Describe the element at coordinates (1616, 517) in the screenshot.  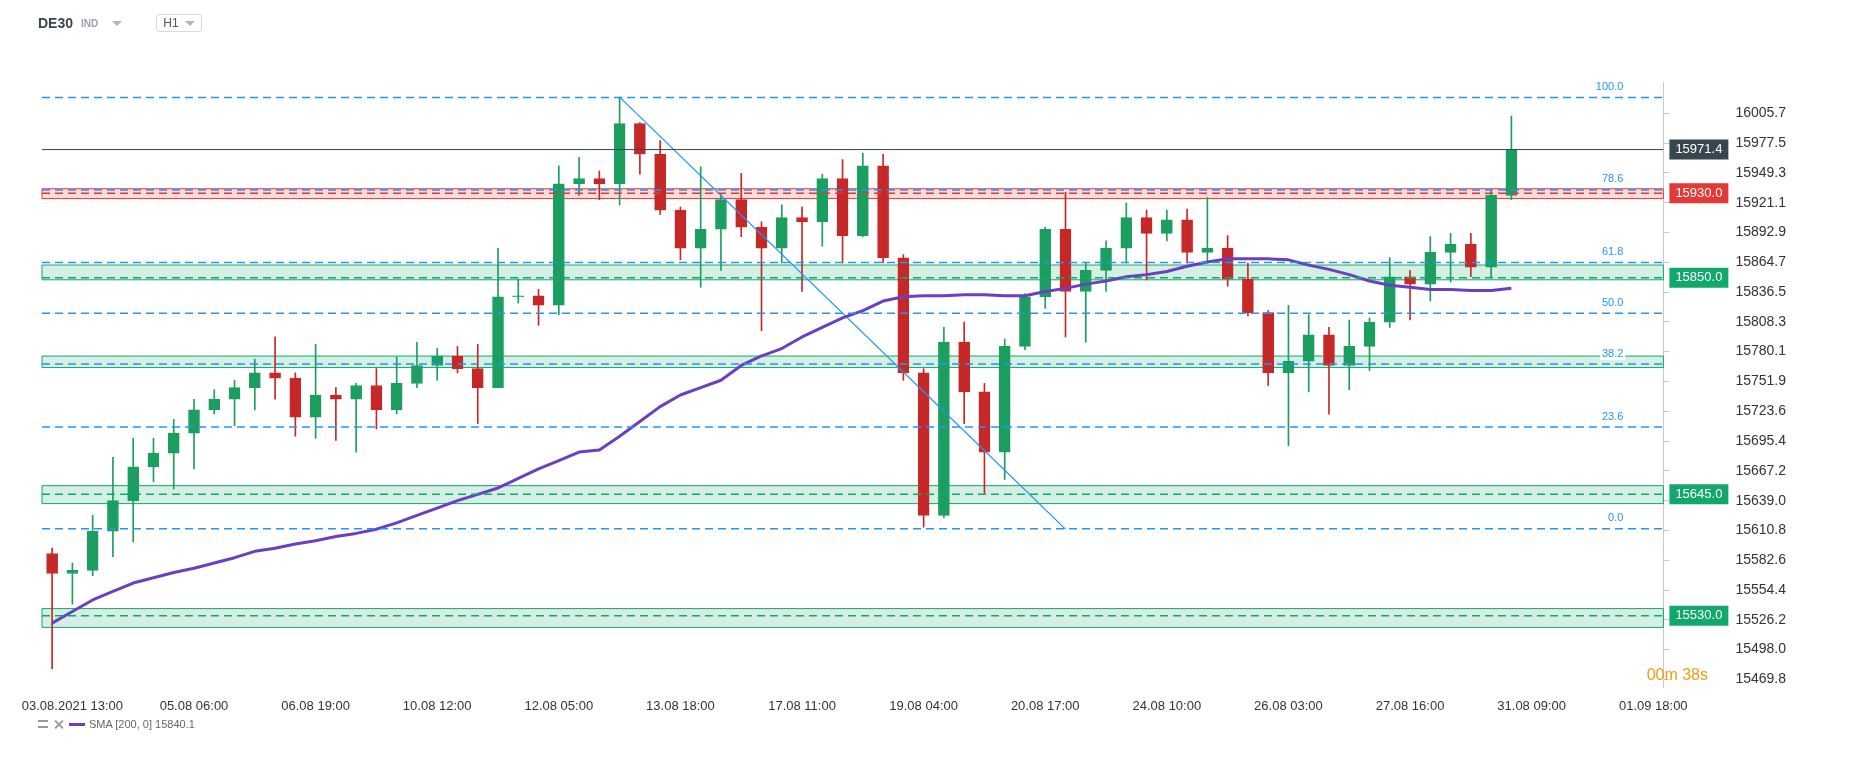
I see `annotation: 0.0` at that location.